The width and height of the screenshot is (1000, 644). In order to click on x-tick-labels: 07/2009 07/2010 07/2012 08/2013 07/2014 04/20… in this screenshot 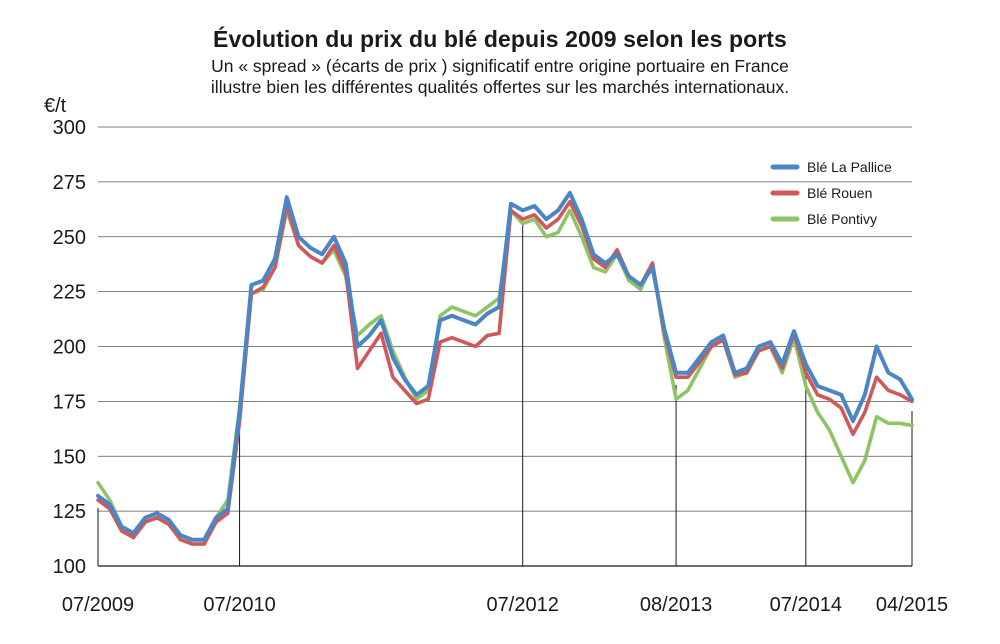, I will do `click(505, 605)`.